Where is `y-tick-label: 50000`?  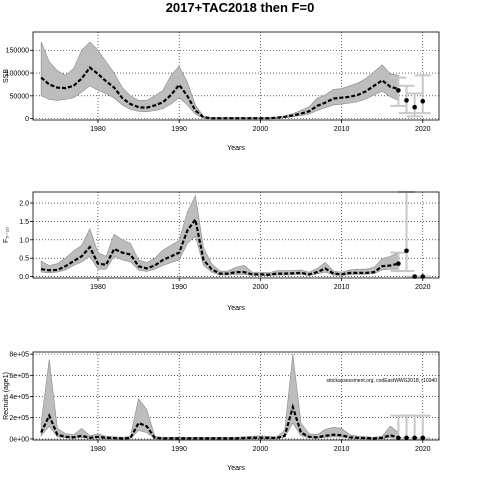
y-tick-label: 50000 is located at coordinates (20, 96).